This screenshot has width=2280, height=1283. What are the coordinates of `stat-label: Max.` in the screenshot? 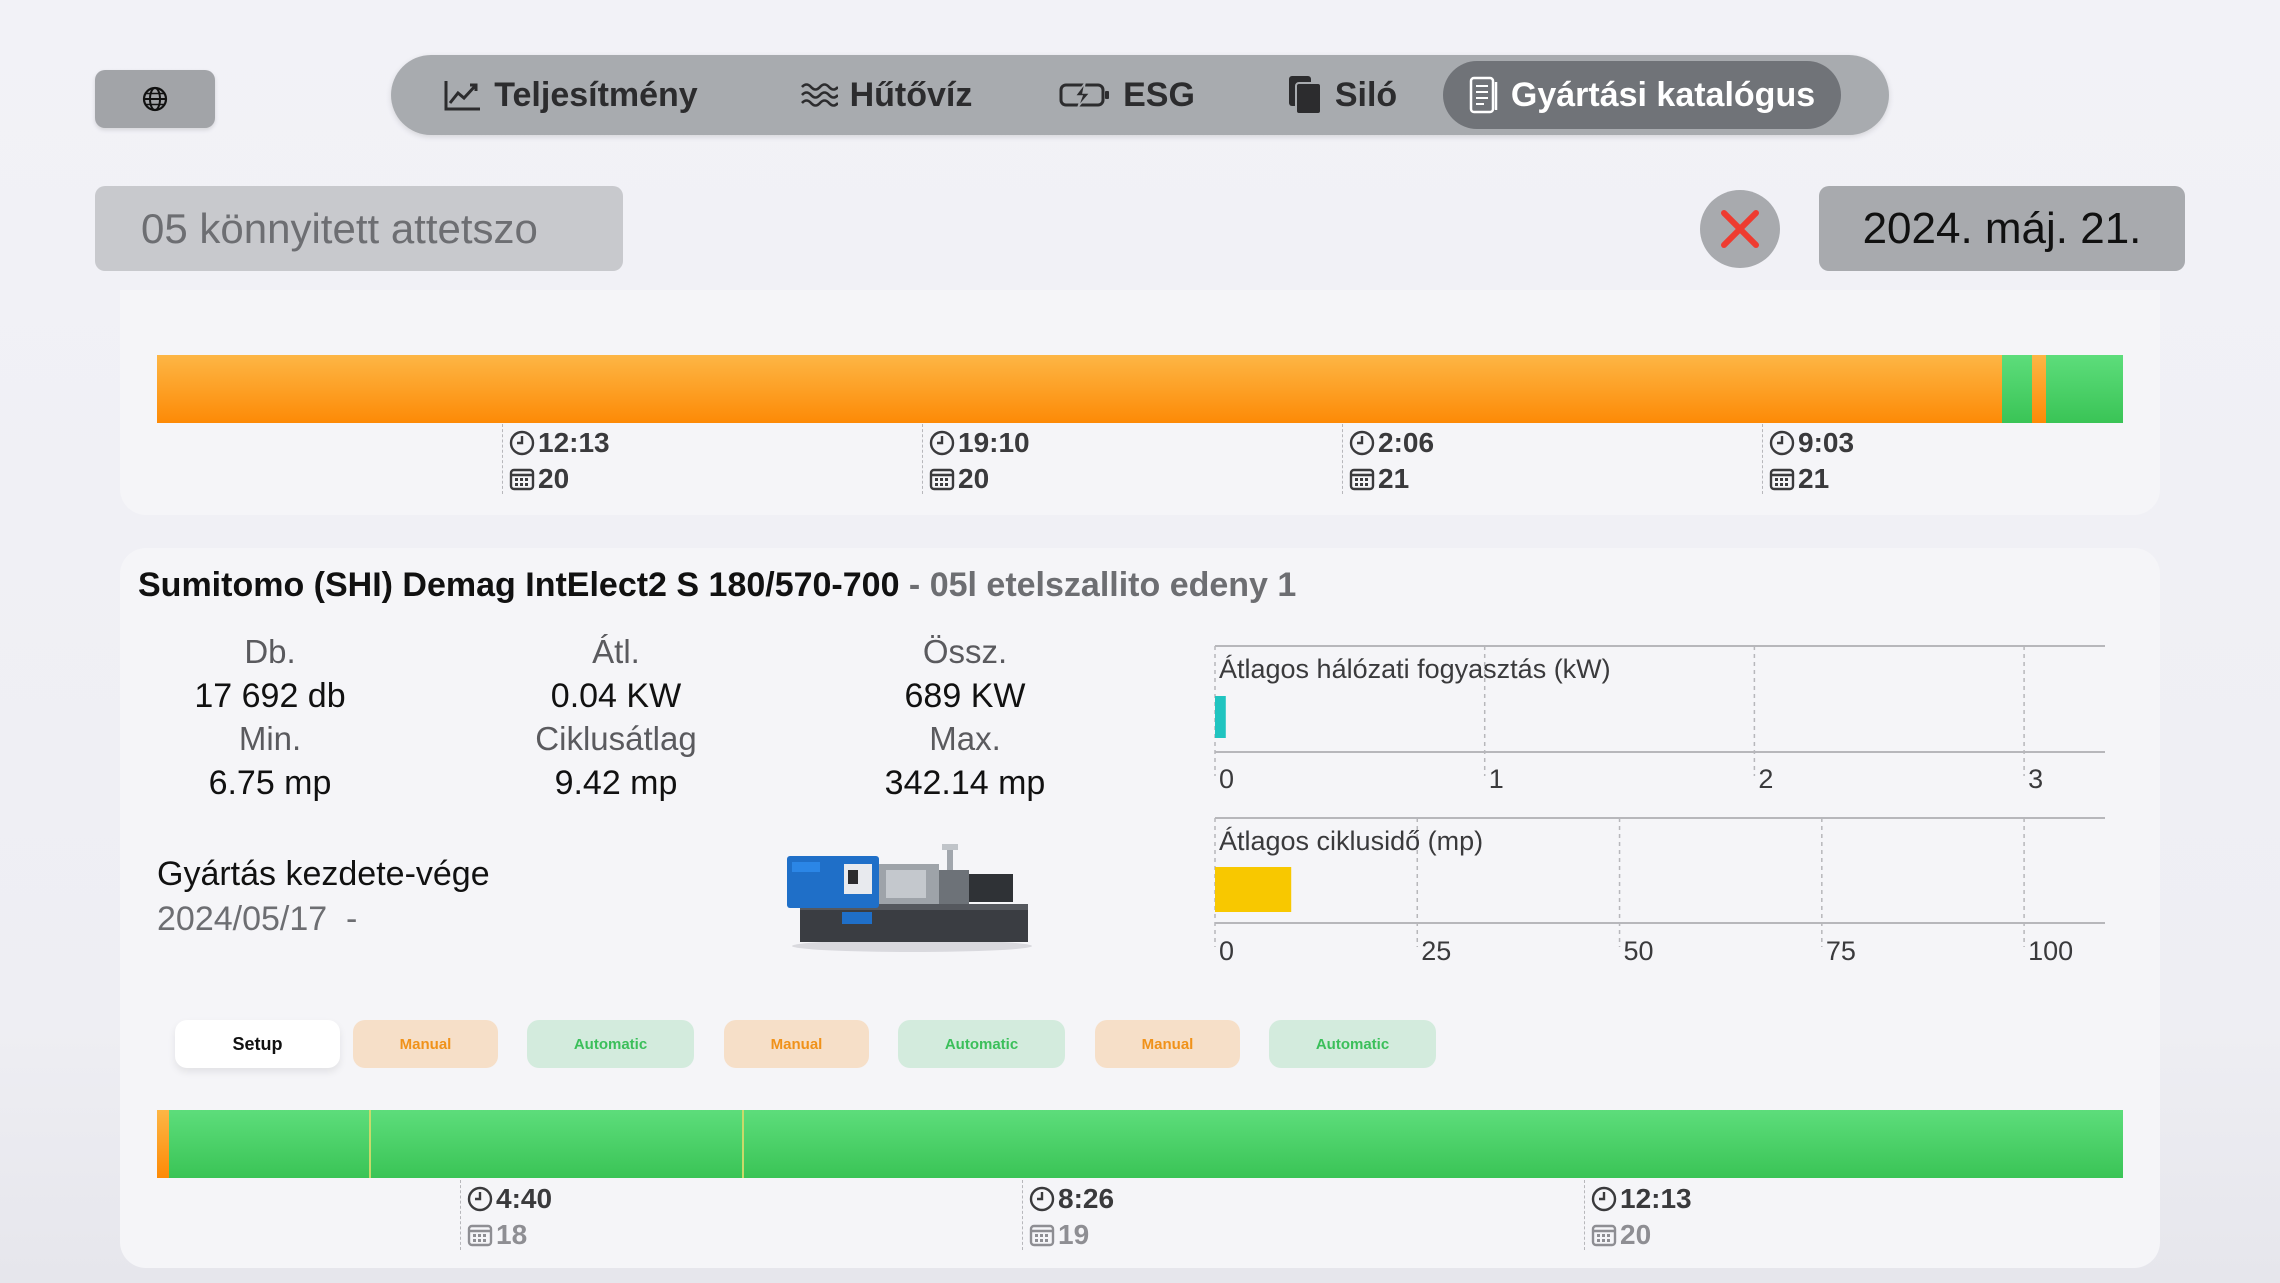 It's located at (965, 738).